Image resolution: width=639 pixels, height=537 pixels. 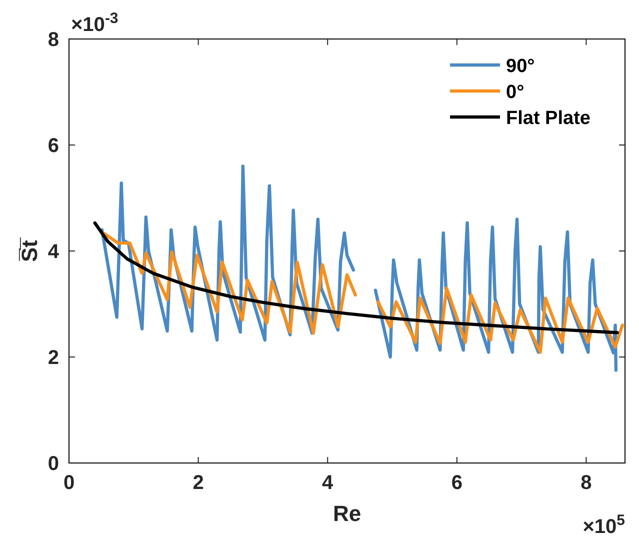 What do you see at coordinates (54, 252) in the screenshot?
I see `y-tick-label: 4` at bounding box center [54, 252].